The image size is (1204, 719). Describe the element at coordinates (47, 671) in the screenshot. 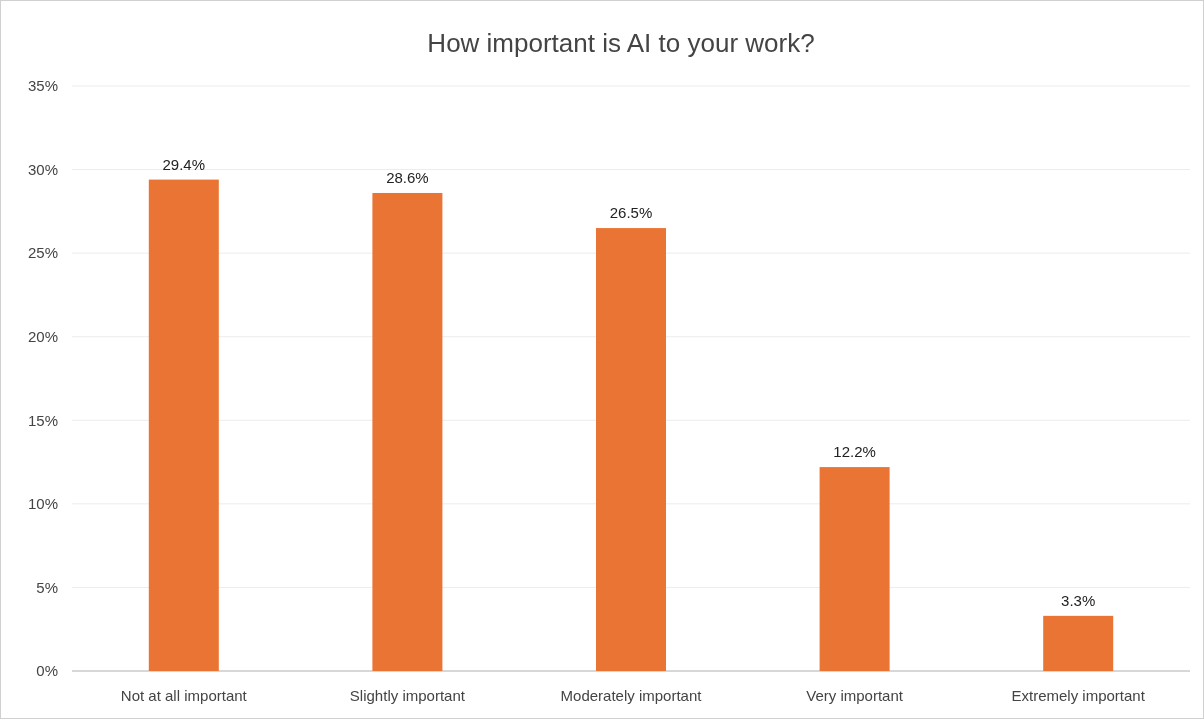

I see `y-tick-label: 0%` at that location.